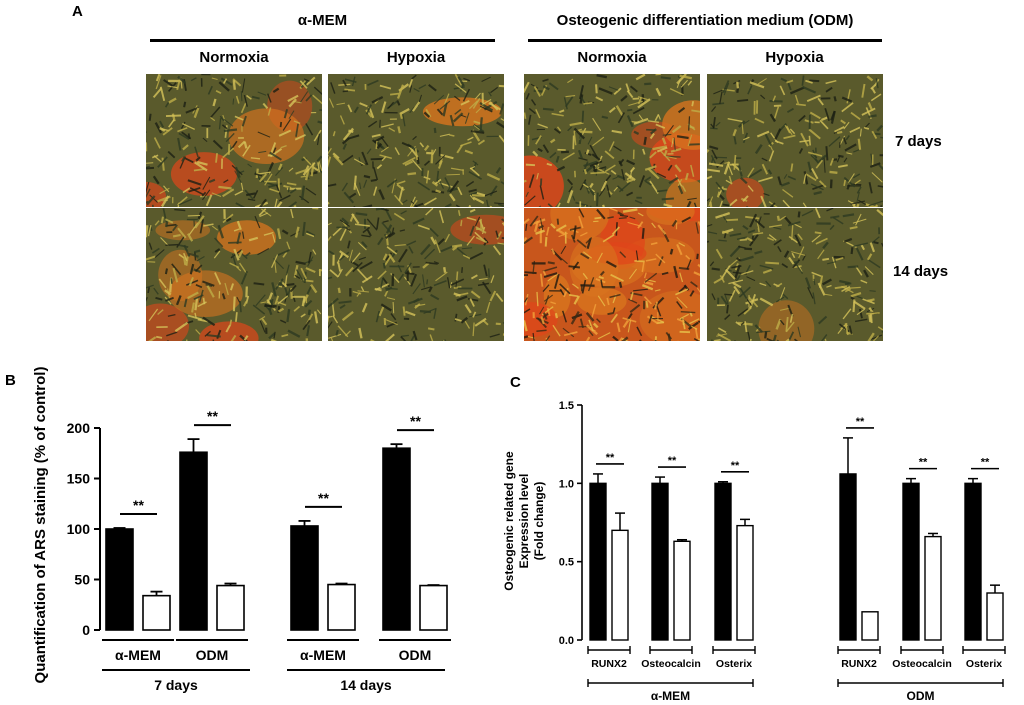  I want to click on micrograph-amem-normoxia-14d, so click(234, 274).